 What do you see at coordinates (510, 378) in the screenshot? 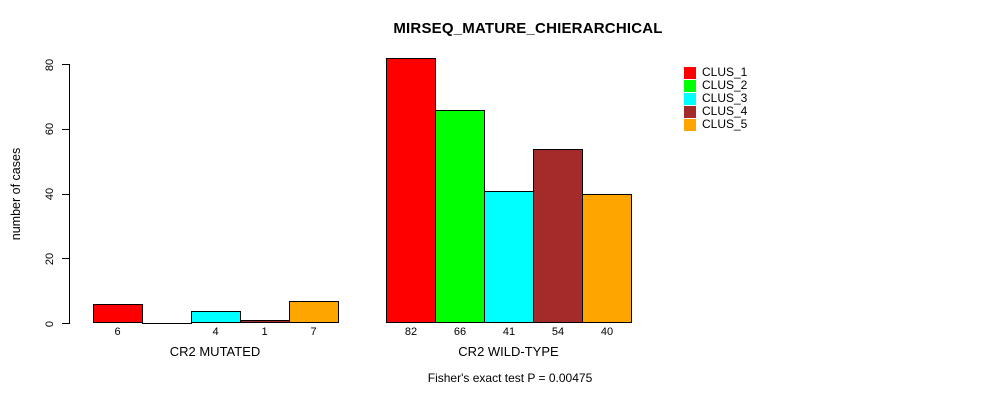
I see `stat-test-footnote: Fisher's exact test P = 0.00475` at bounding box center [510, 378].